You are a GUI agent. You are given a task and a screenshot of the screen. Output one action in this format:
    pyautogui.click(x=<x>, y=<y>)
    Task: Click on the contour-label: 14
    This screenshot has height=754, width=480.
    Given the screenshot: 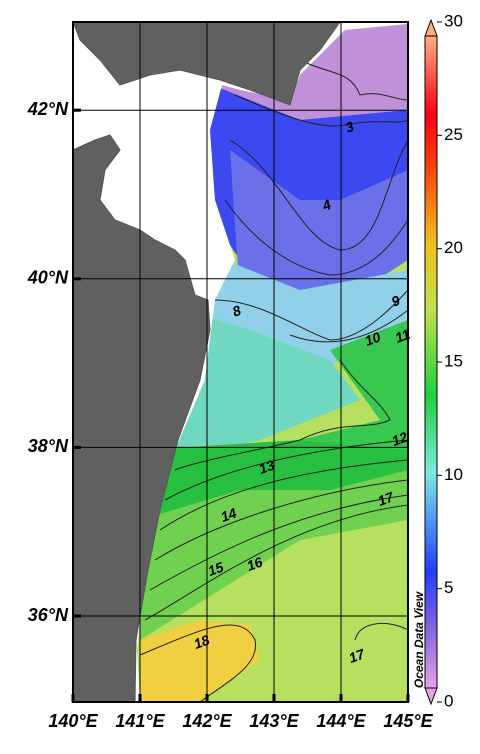 What is the action you would take?
    pyautogui.click(x=229, y=515)
    